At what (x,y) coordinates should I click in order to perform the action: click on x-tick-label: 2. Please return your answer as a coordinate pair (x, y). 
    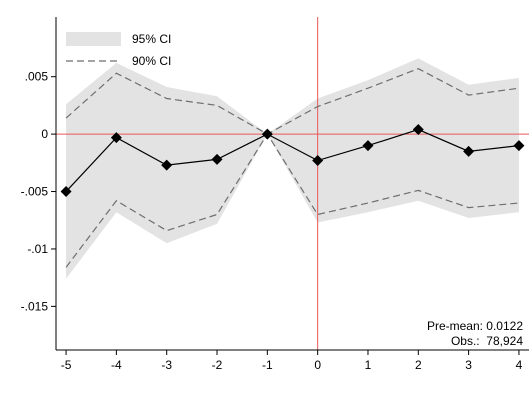
    Looking at the image, I should click on (418, 365).